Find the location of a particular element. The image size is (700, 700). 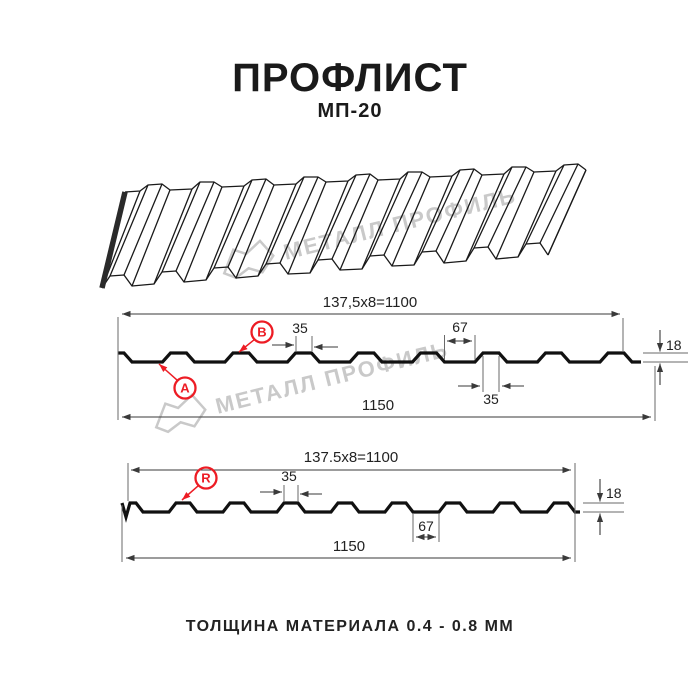

marker-a: A is located at coordinates (177, 381).